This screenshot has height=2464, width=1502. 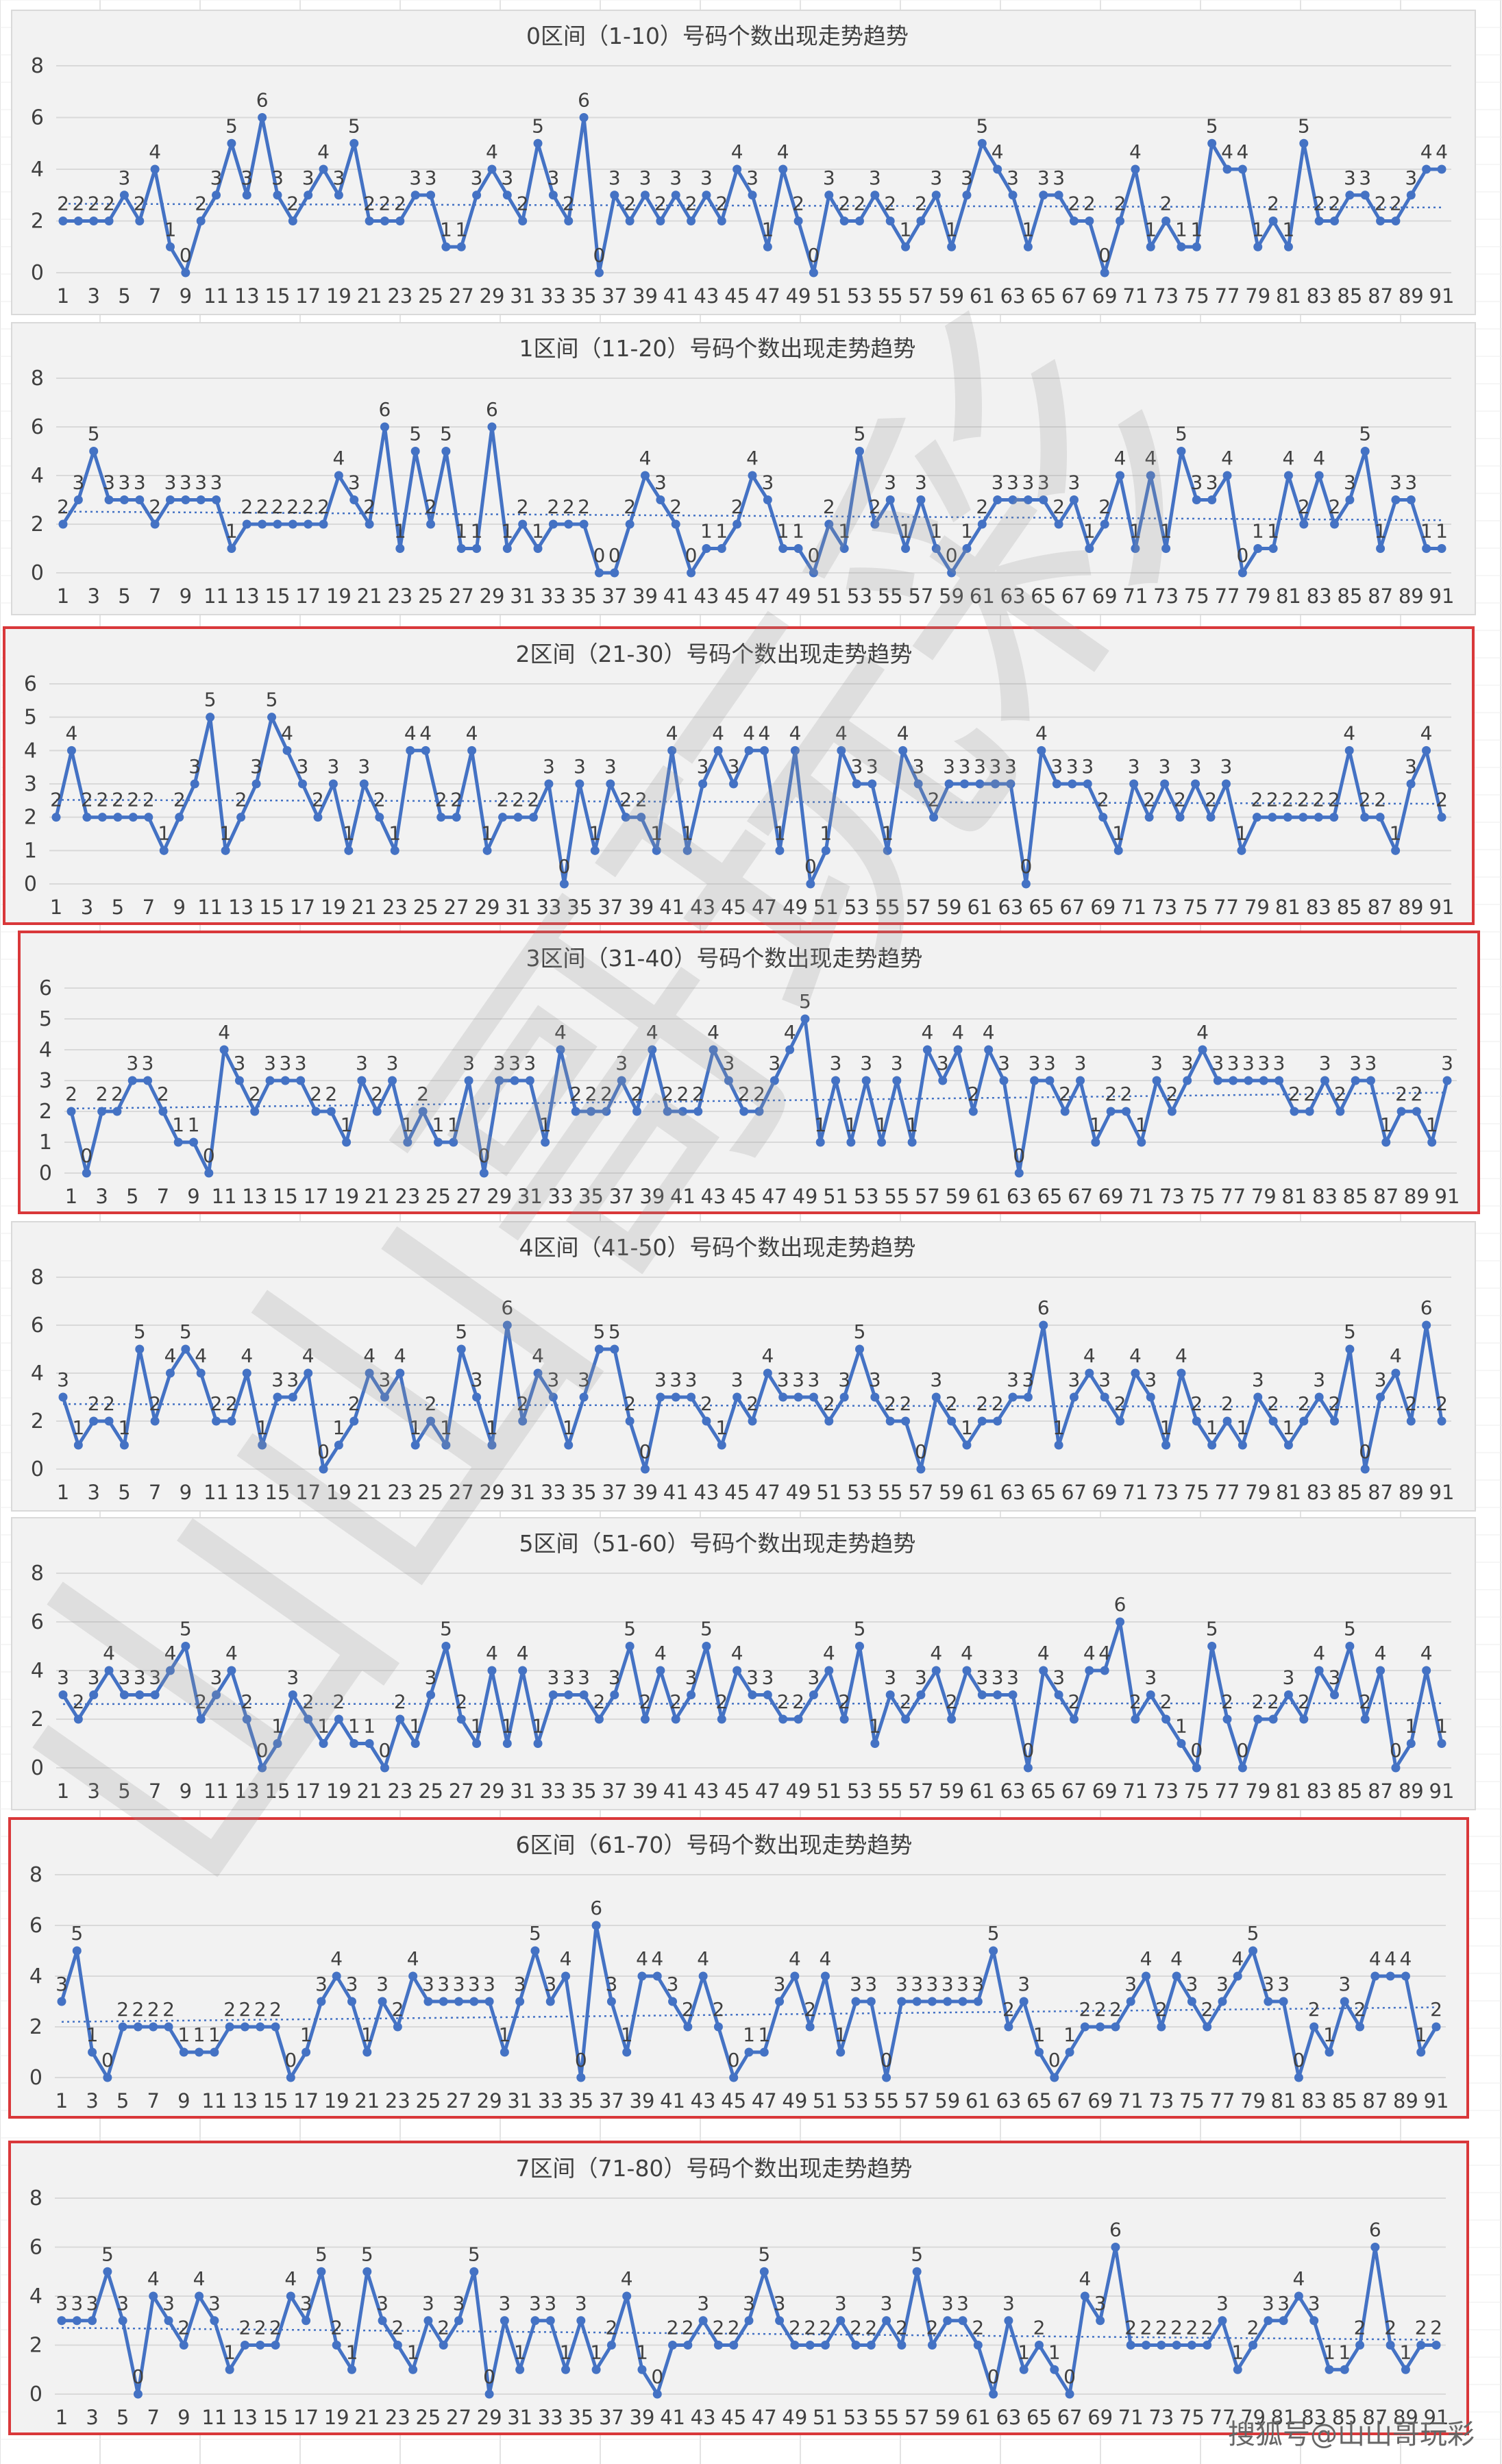 I want to click on chart-title: 2区间（21-30）号码个数出现走势趋势, so click(x=715, y=654).